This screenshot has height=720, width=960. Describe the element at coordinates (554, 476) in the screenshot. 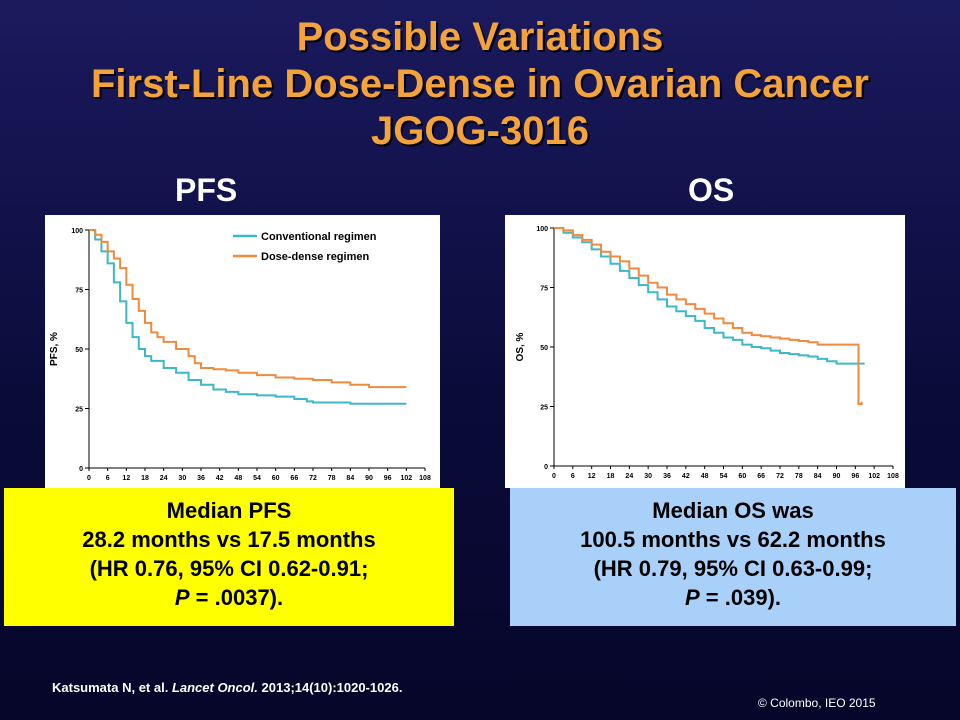

I see `os-x-tick-label: 0` at that location.